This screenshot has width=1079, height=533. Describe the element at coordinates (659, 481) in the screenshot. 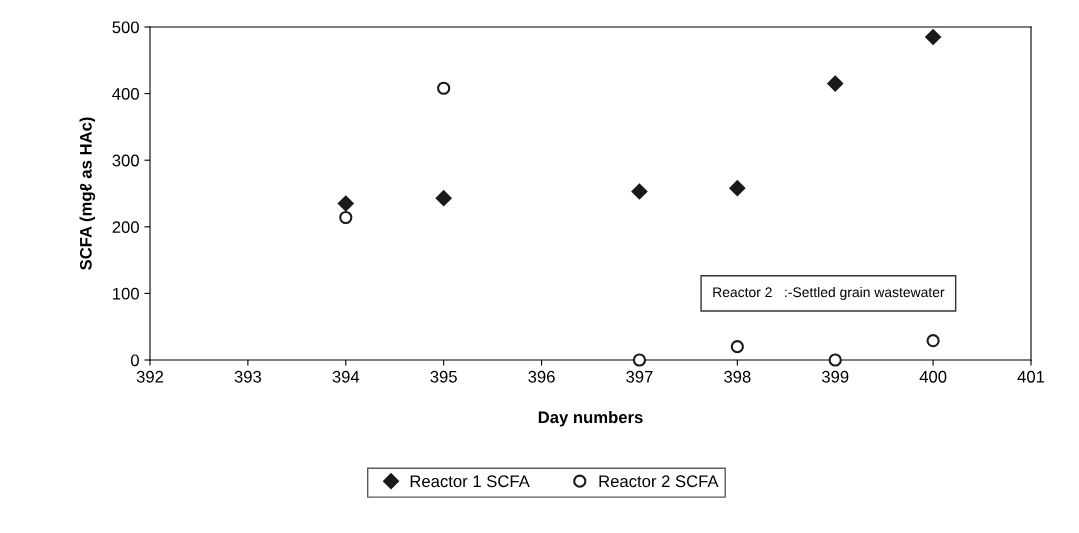

I see `legend-label: Reactor 2 SCFA` at that location.